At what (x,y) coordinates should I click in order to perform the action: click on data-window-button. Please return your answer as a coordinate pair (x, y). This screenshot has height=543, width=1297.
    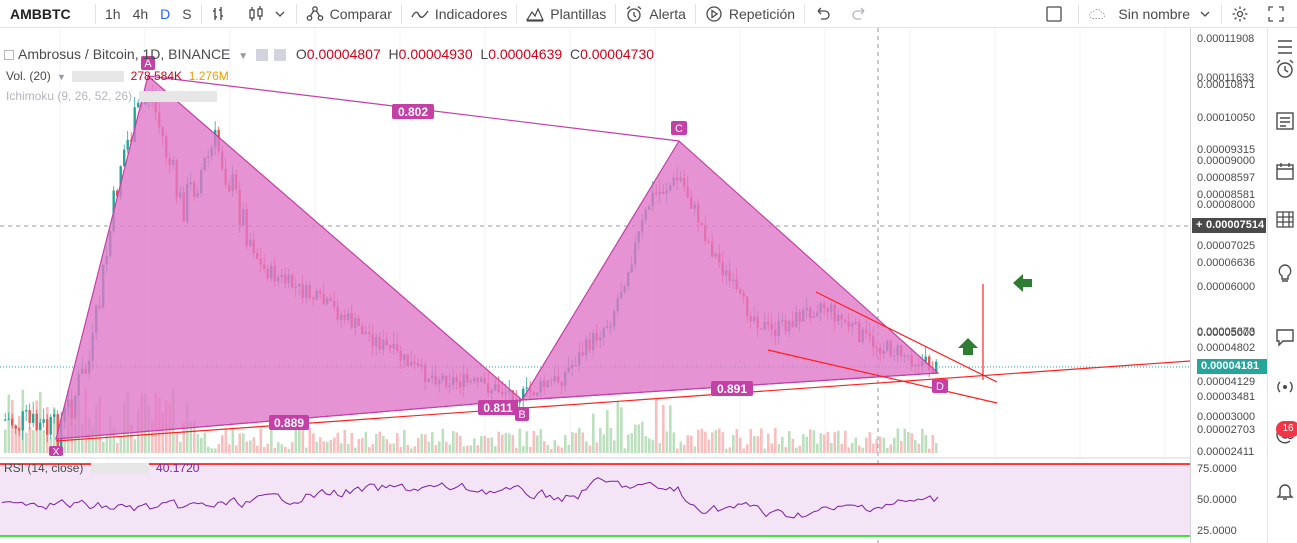
    Looking at the image, I should click on (1285, 121).